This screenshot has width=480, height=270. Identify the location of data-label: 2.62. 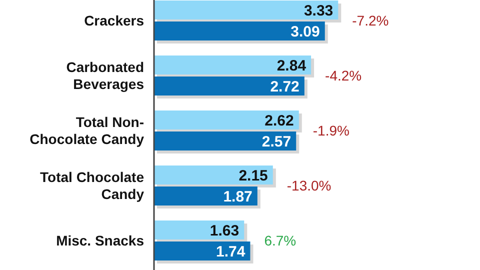
(279, 121).